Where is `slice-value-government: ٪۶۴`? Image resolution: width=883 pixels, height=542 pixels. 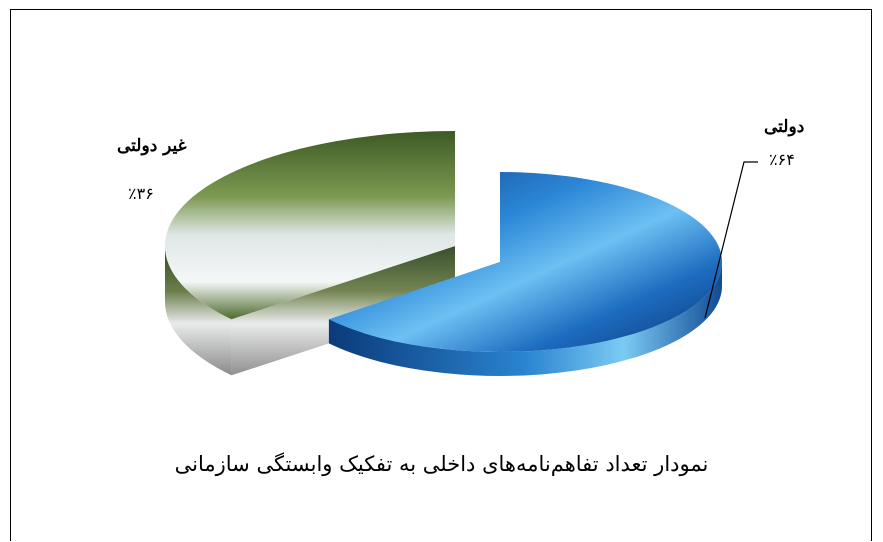
slice-value-government: ٪۶۴ is located at coordinates (782, 159).